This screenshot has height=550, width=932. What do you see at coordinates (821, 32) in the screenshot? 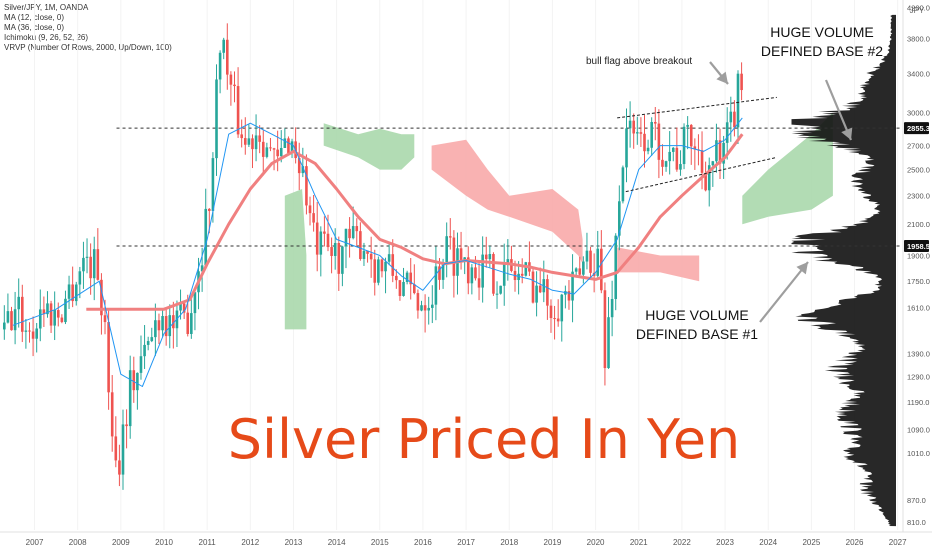
I see `base2-label-line1: HUGE VOLUME` at bounding box center [821, 32].